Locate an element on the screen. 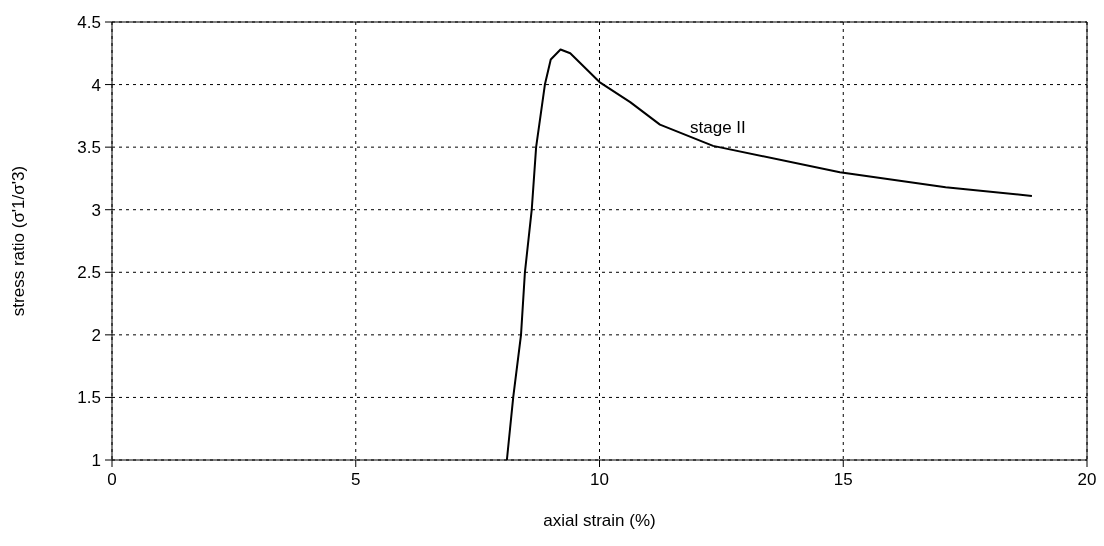 The width and height of the screenshot is (1104, 546). annotation: stage II is located at coordinates (718, 128).